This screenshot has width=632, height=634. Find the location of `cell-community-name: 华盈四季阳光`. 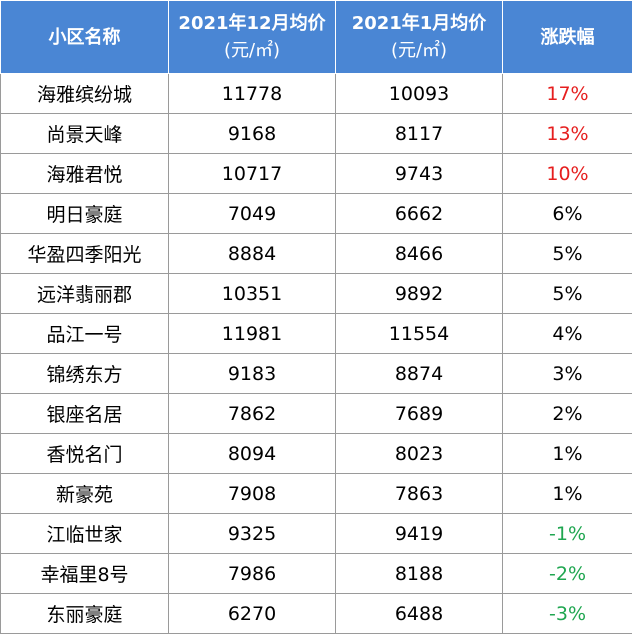

cell-community-name: 华盈四季阳光 is located at coordinates (85, 254).